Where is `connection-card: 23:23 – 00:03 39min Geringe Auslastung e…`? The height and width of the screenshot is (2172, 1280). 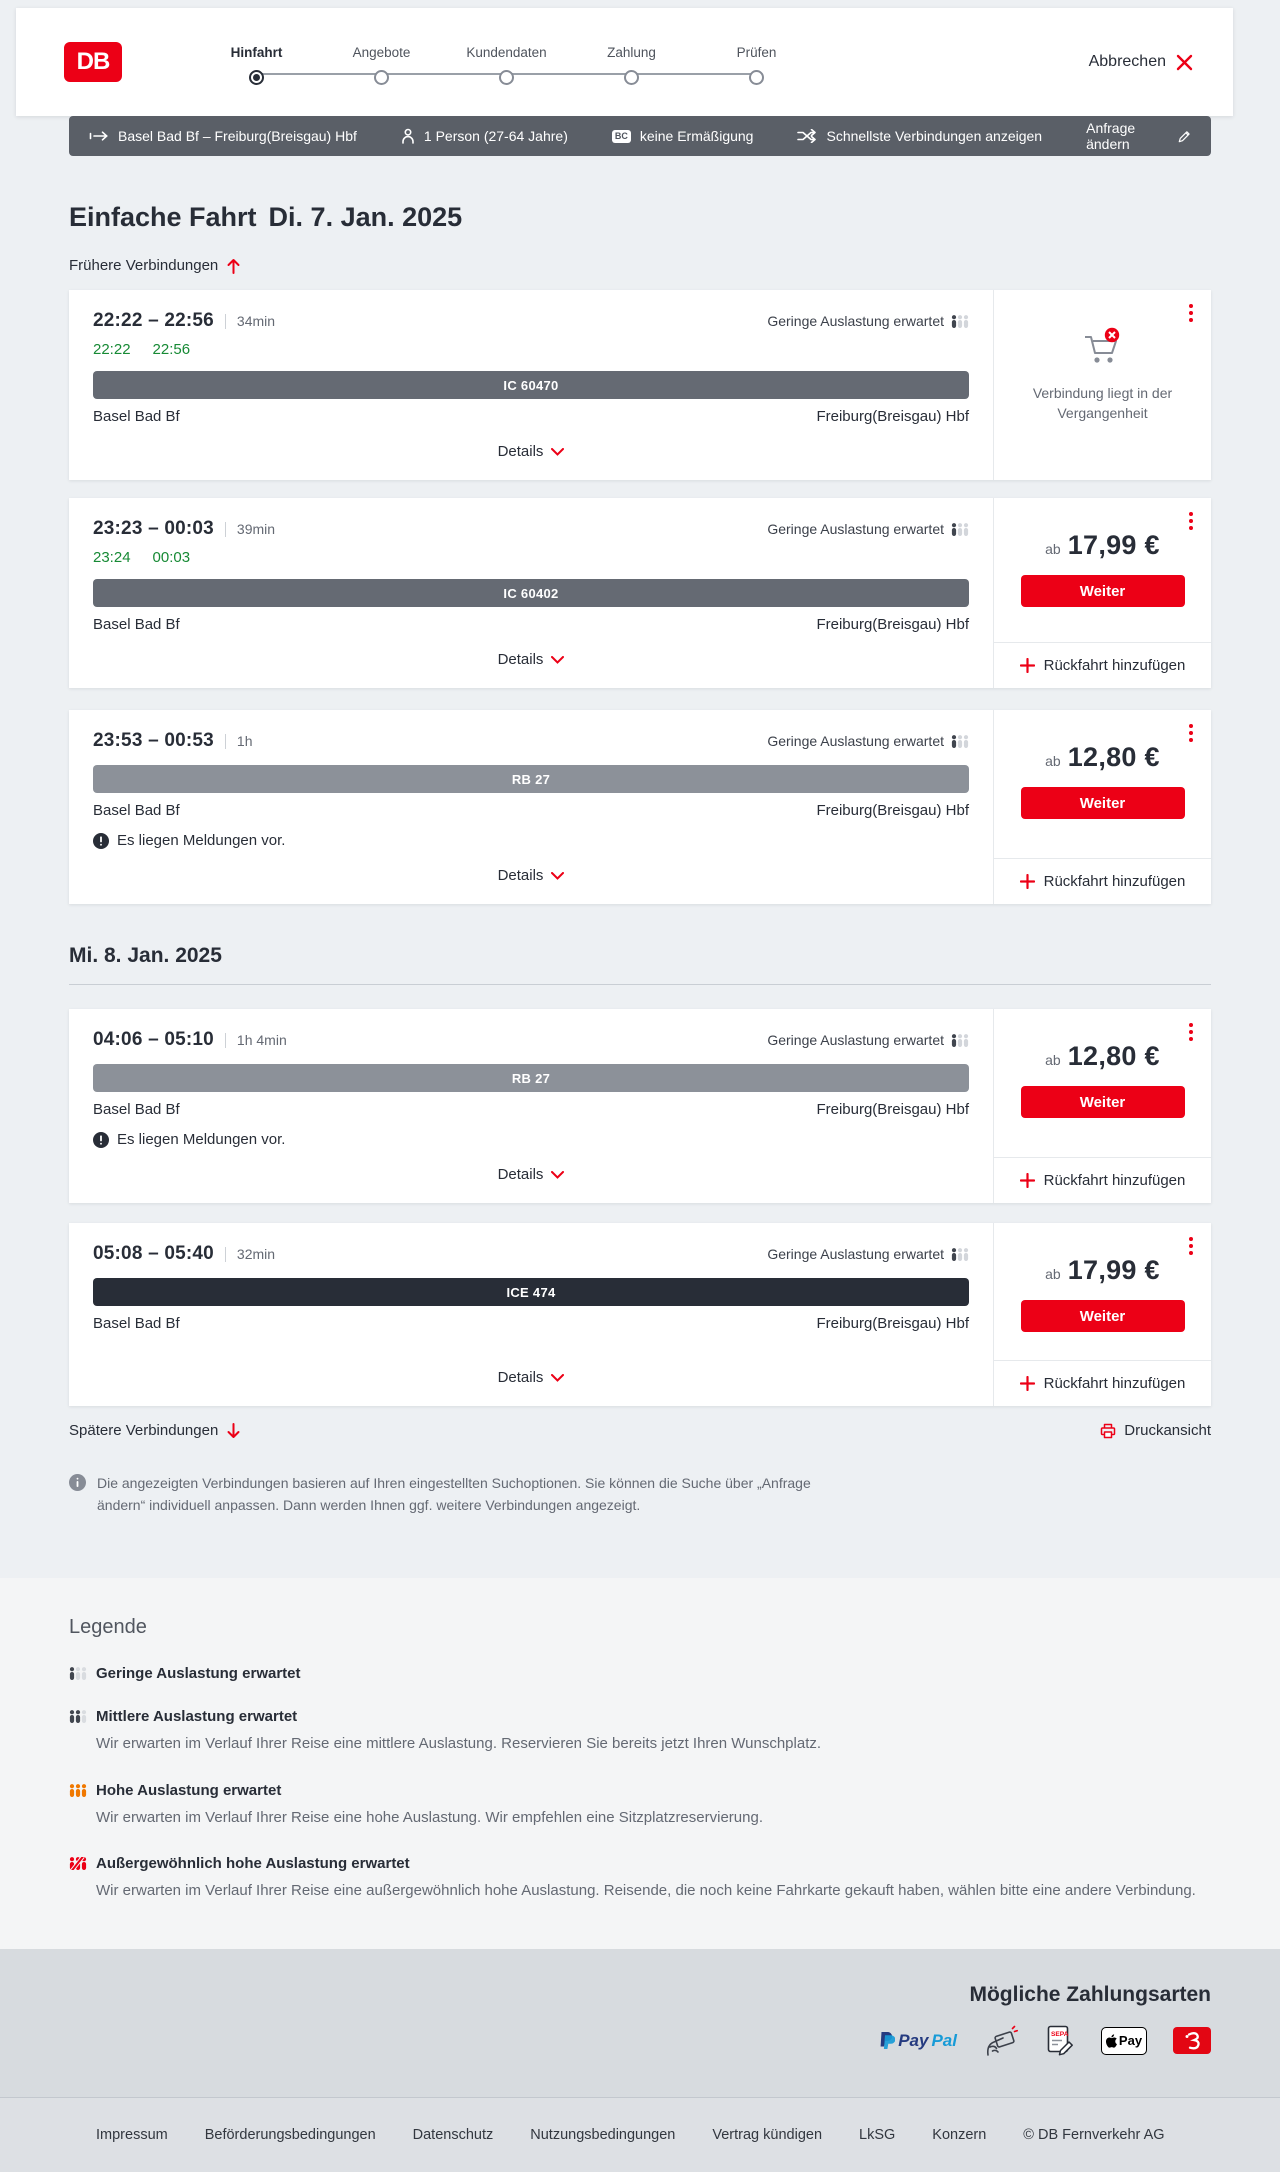 connection-card: 23:23 – 00:03 39min Geringe Auslastung e… is located at coordinates (640, 593).